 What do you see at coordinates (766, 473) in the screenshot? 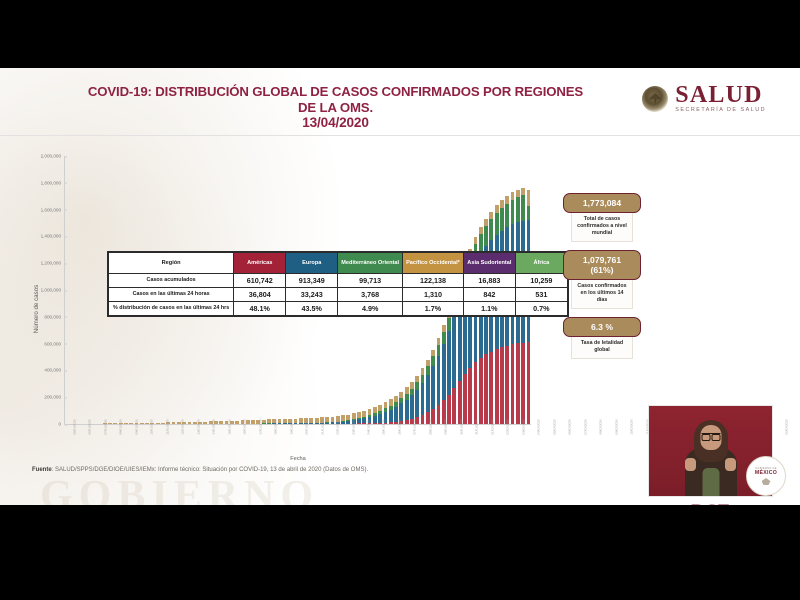
I see `seal-main-text: MÉXICO` at bounding box center [766, 473].